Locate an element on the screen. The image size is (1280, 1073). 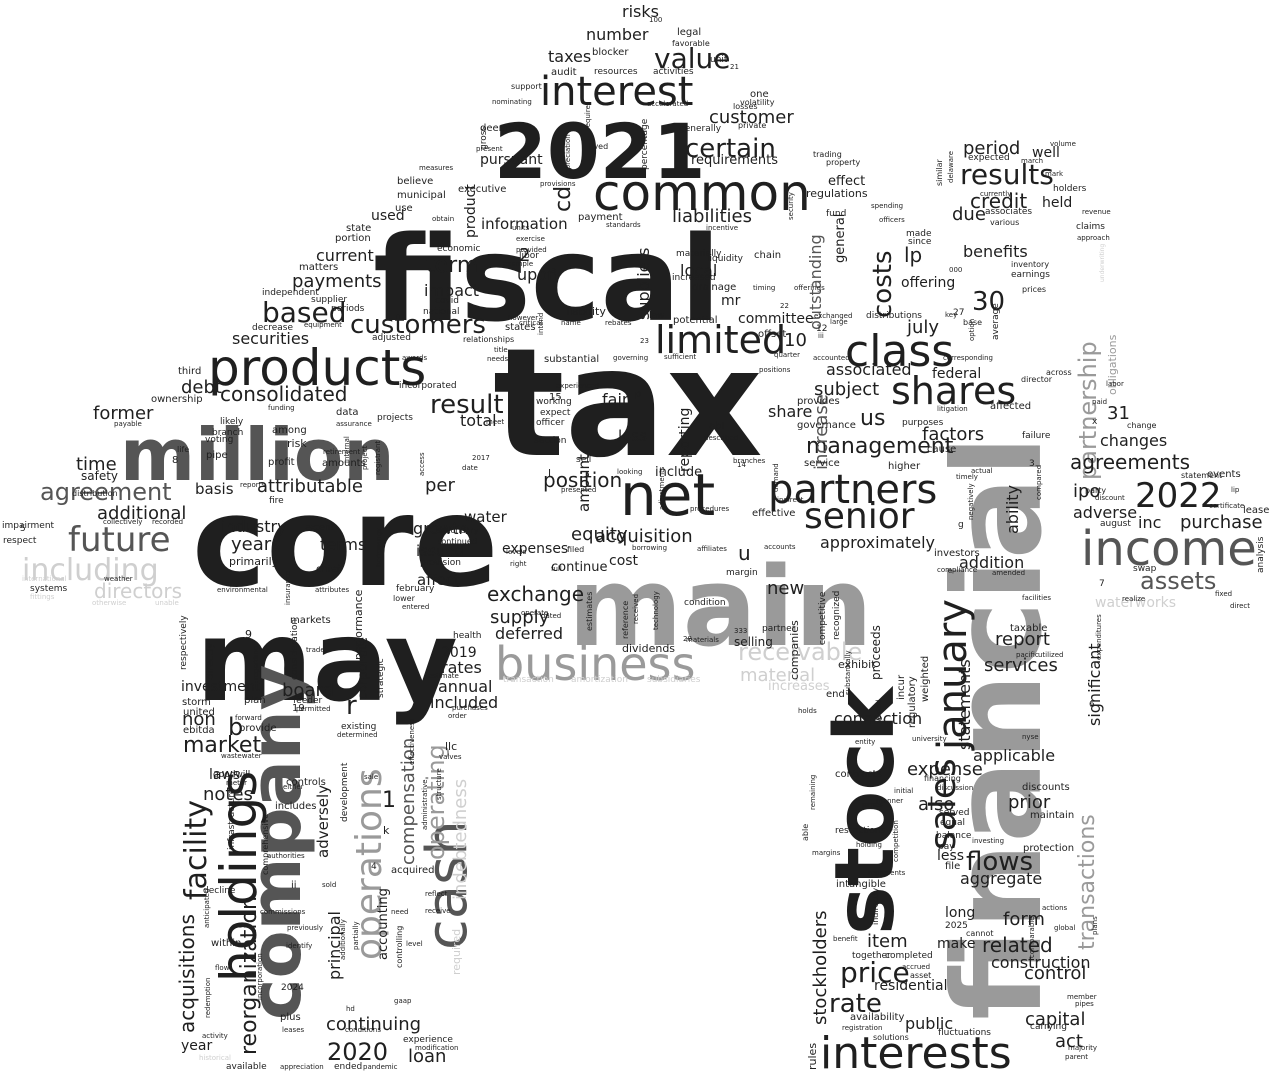
cloud-word: products is located at coordinates (317, 368).